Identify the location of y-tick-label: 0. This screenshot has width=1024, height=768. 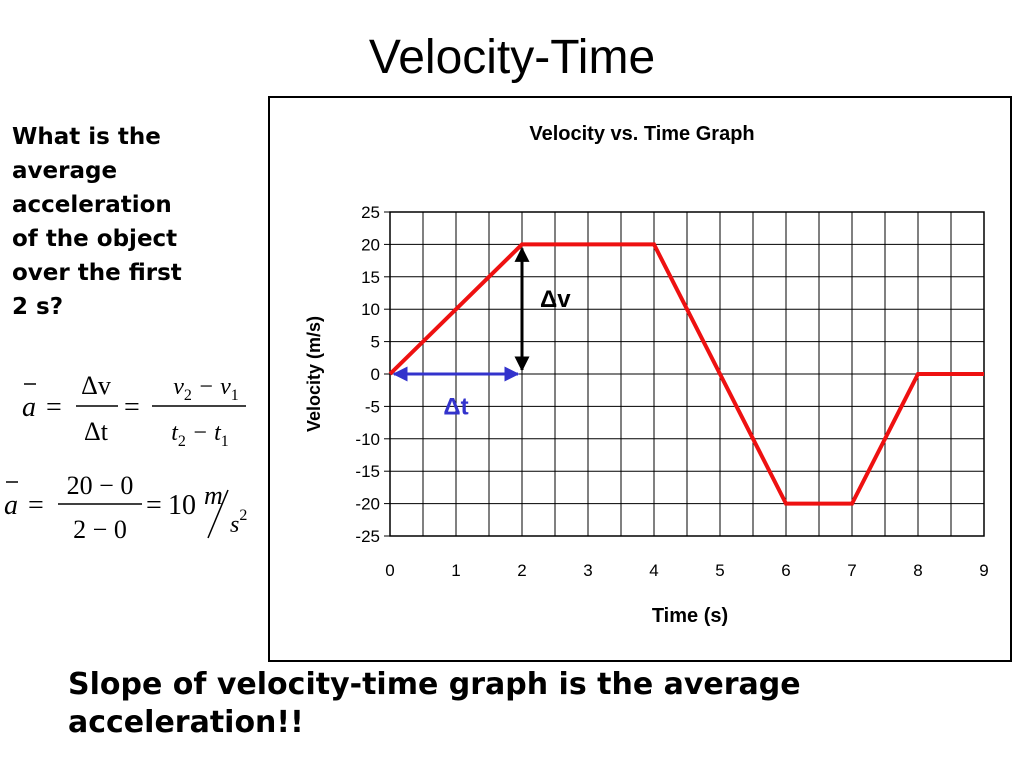
(375, 374).